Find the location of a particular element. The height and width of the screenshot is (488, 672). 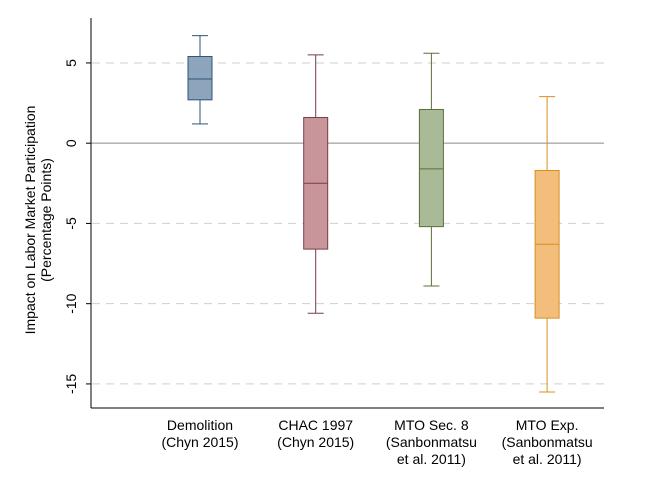

x-category-label: Demolition (Chyn 2015) is located at coordinates (199, 433).